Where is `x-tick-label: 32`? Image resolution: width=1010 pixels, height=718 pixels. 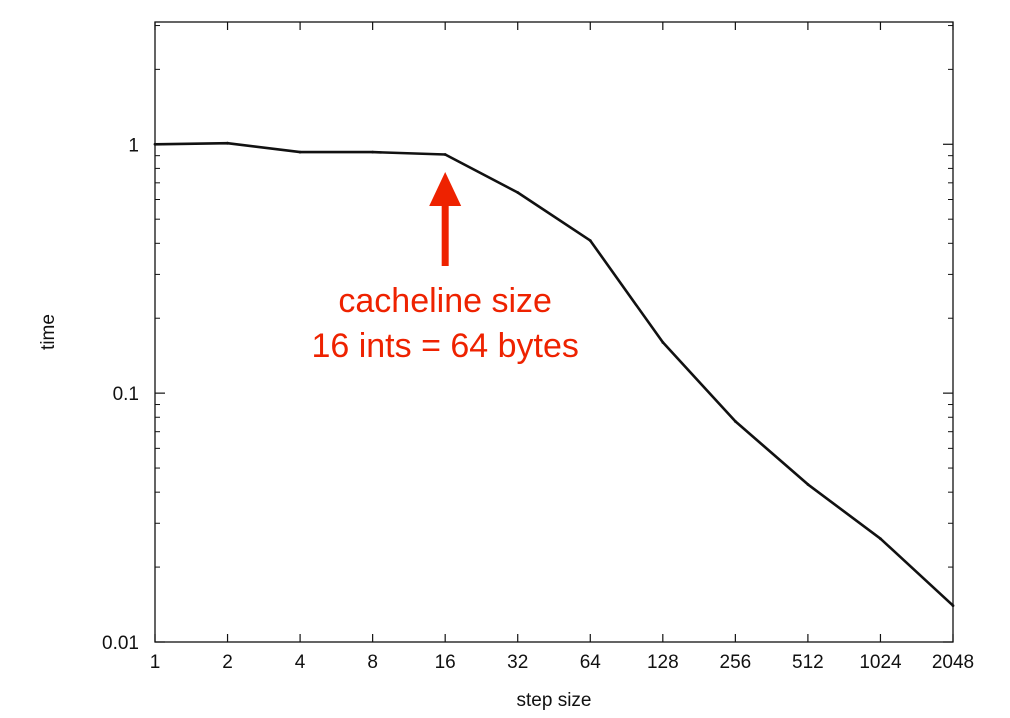 x-tick-label: 32 is located at coordinates (517, 662).